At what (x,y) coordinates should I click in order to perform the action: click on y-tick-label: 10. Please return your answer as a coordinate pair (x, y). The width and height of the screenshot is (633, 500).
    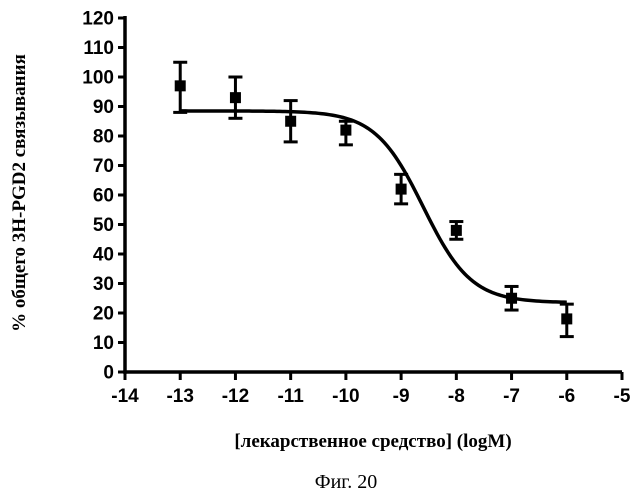
    Looking at the image, I should click on (103, 343).